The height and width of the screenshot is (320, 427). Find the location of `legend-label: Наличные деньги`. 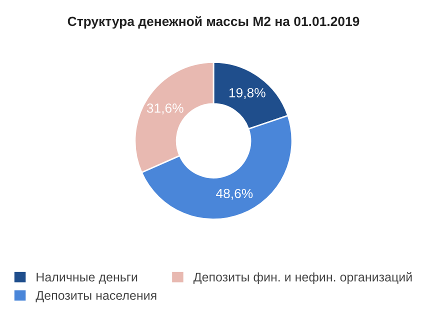

legend-label: Наличные деньги is located at coordinates (87, 278).